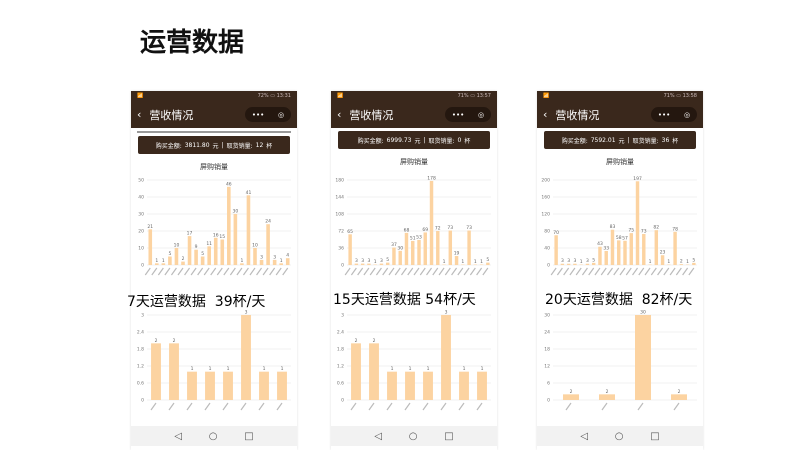 The image size is (800, 450). Describe the element at coordinates (545, 215) in the screenshot. I see `y-tick-label: 120` at that location.